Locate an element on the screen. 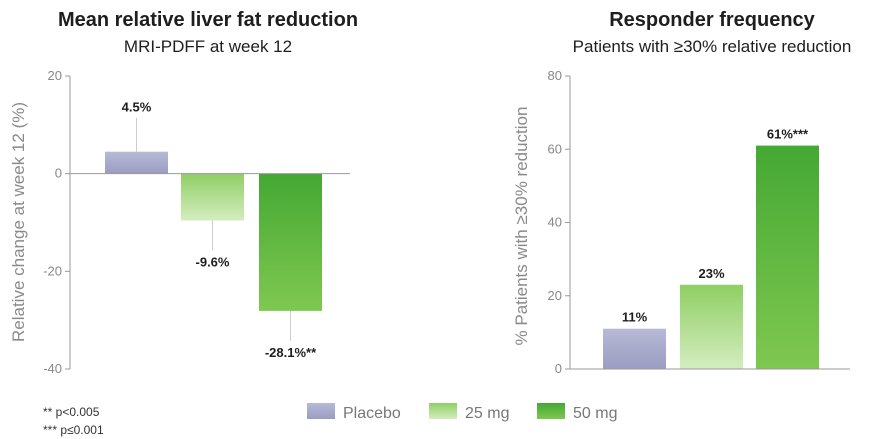  chart1-ylabel: Relative change at week 12 (%) is located at coordinates (18, 222).